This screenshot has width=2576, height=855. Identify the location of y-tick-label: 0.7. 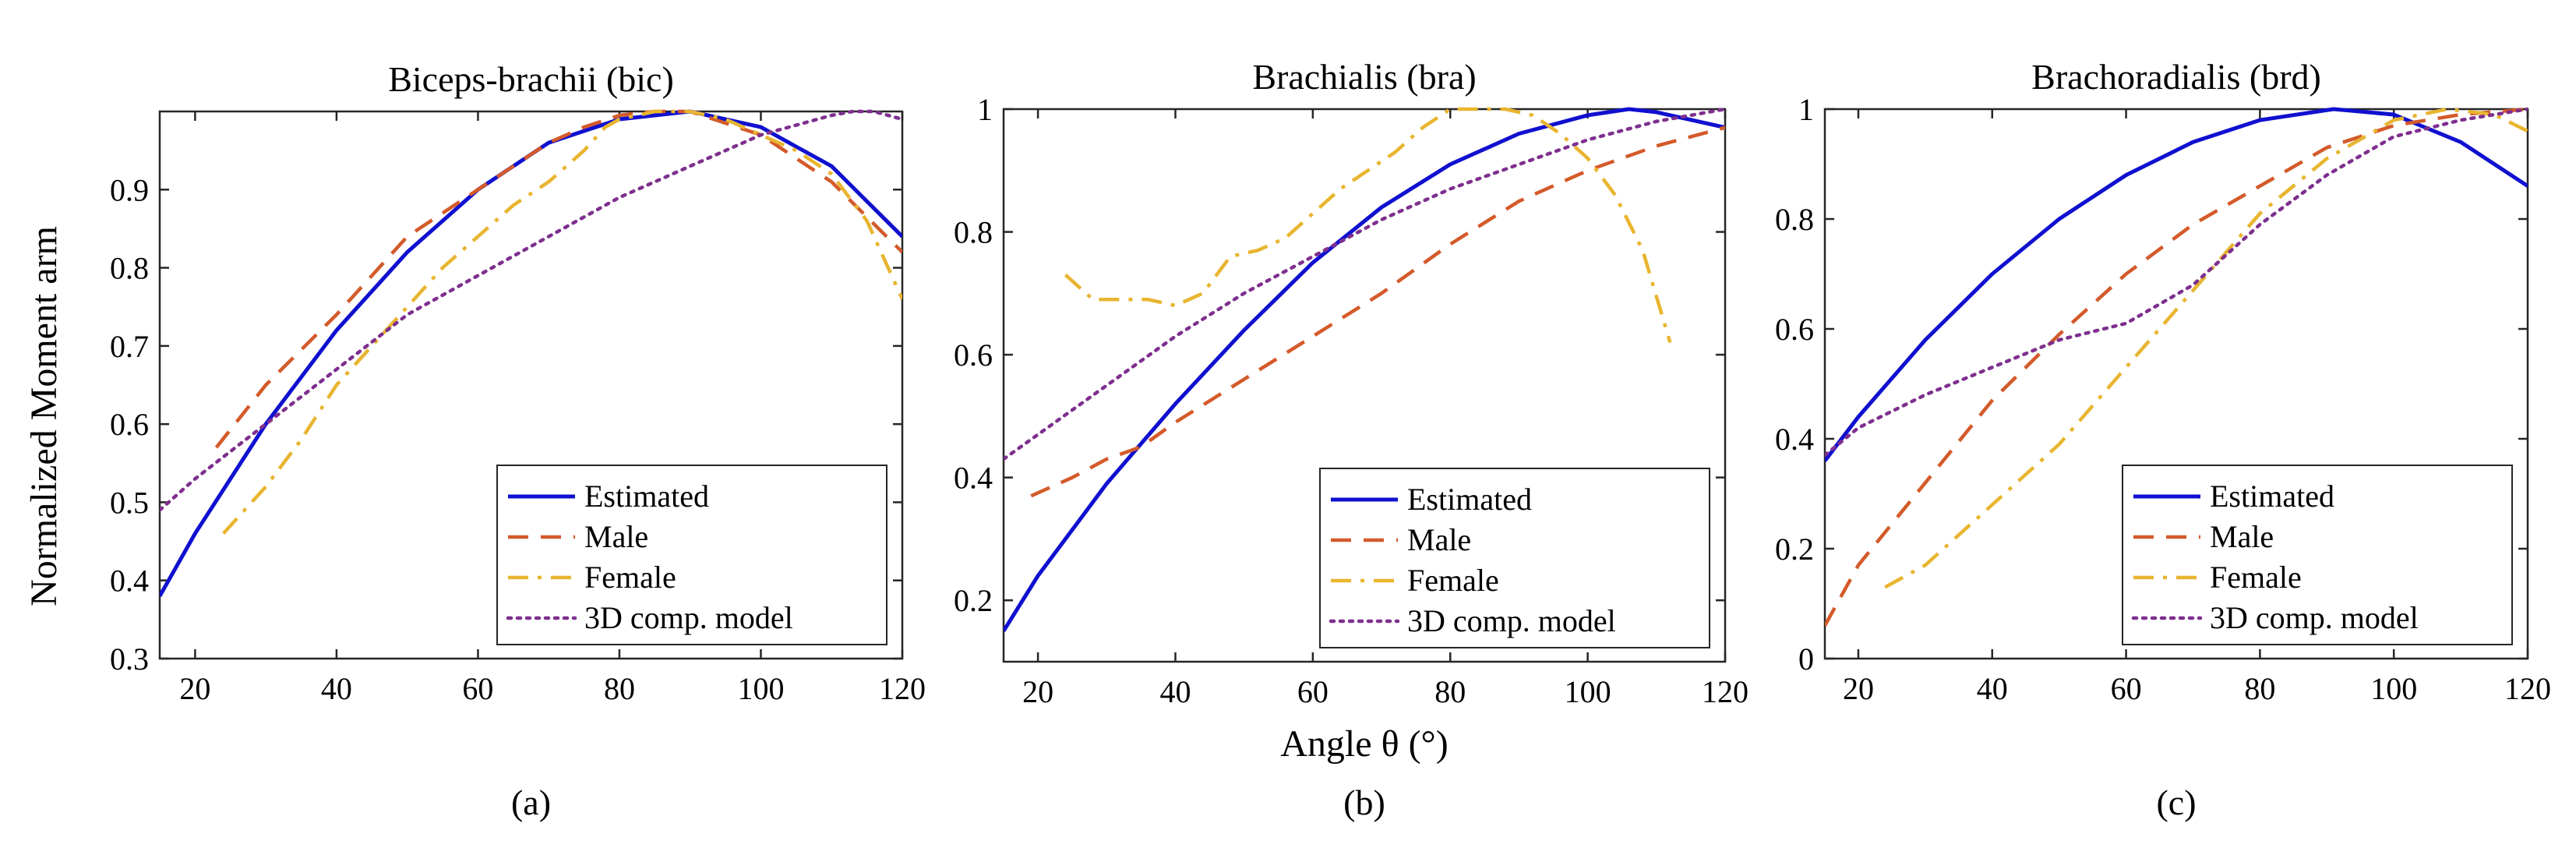
(129, 346).